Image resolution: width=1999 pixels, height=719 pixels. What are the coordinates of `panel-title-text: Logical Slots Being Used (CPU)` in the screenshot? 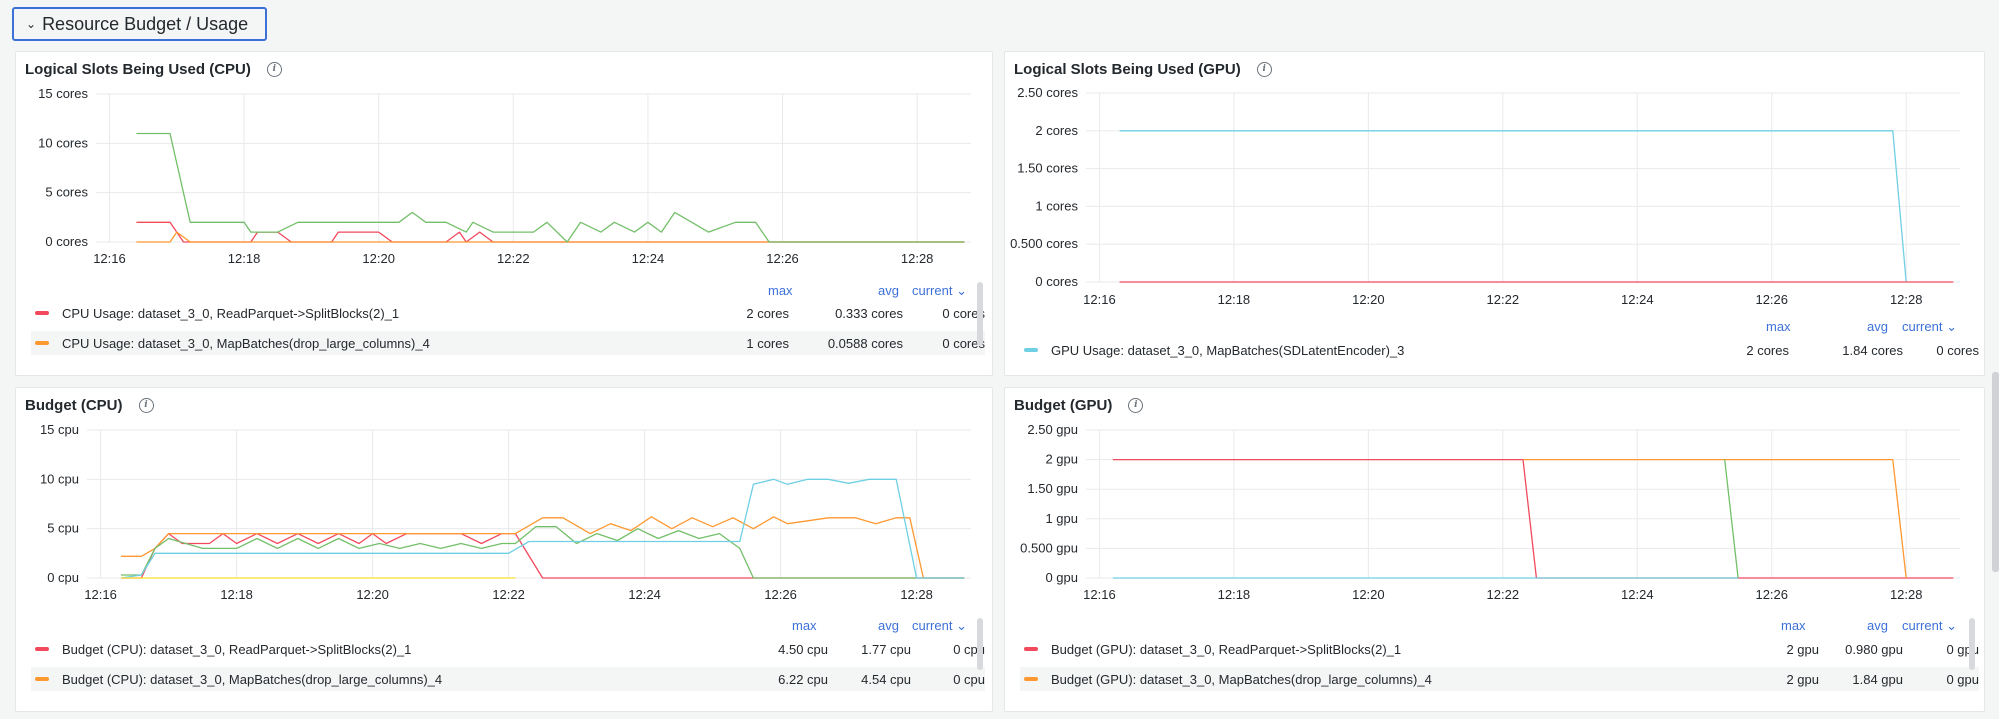 It's located at (138, 69).